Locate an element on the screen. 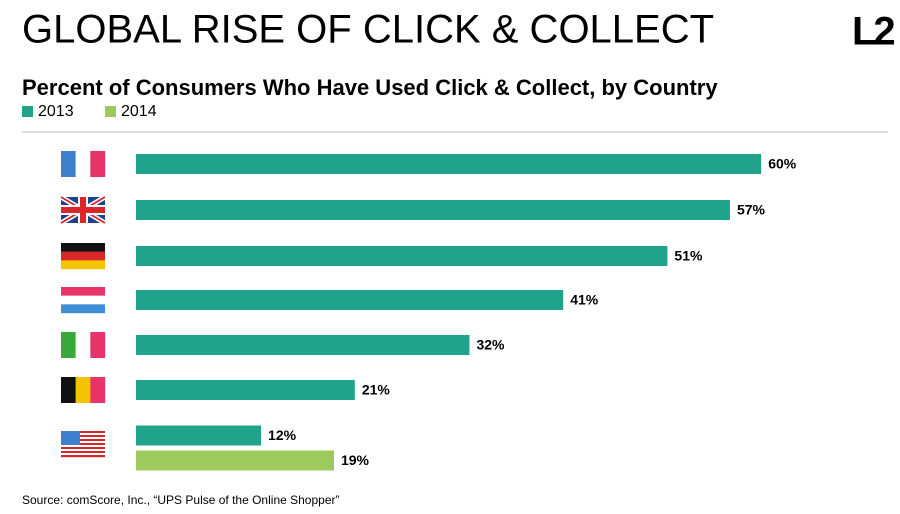  value-label: 57% is located at coordinates (751, 210).